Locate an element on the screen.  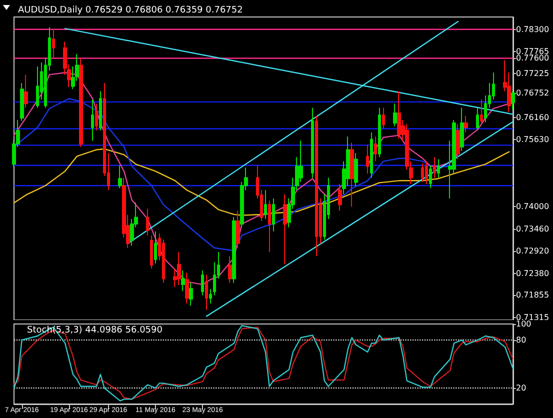
y-tick-label: 0.73460 is located at coordinates (533, 229).